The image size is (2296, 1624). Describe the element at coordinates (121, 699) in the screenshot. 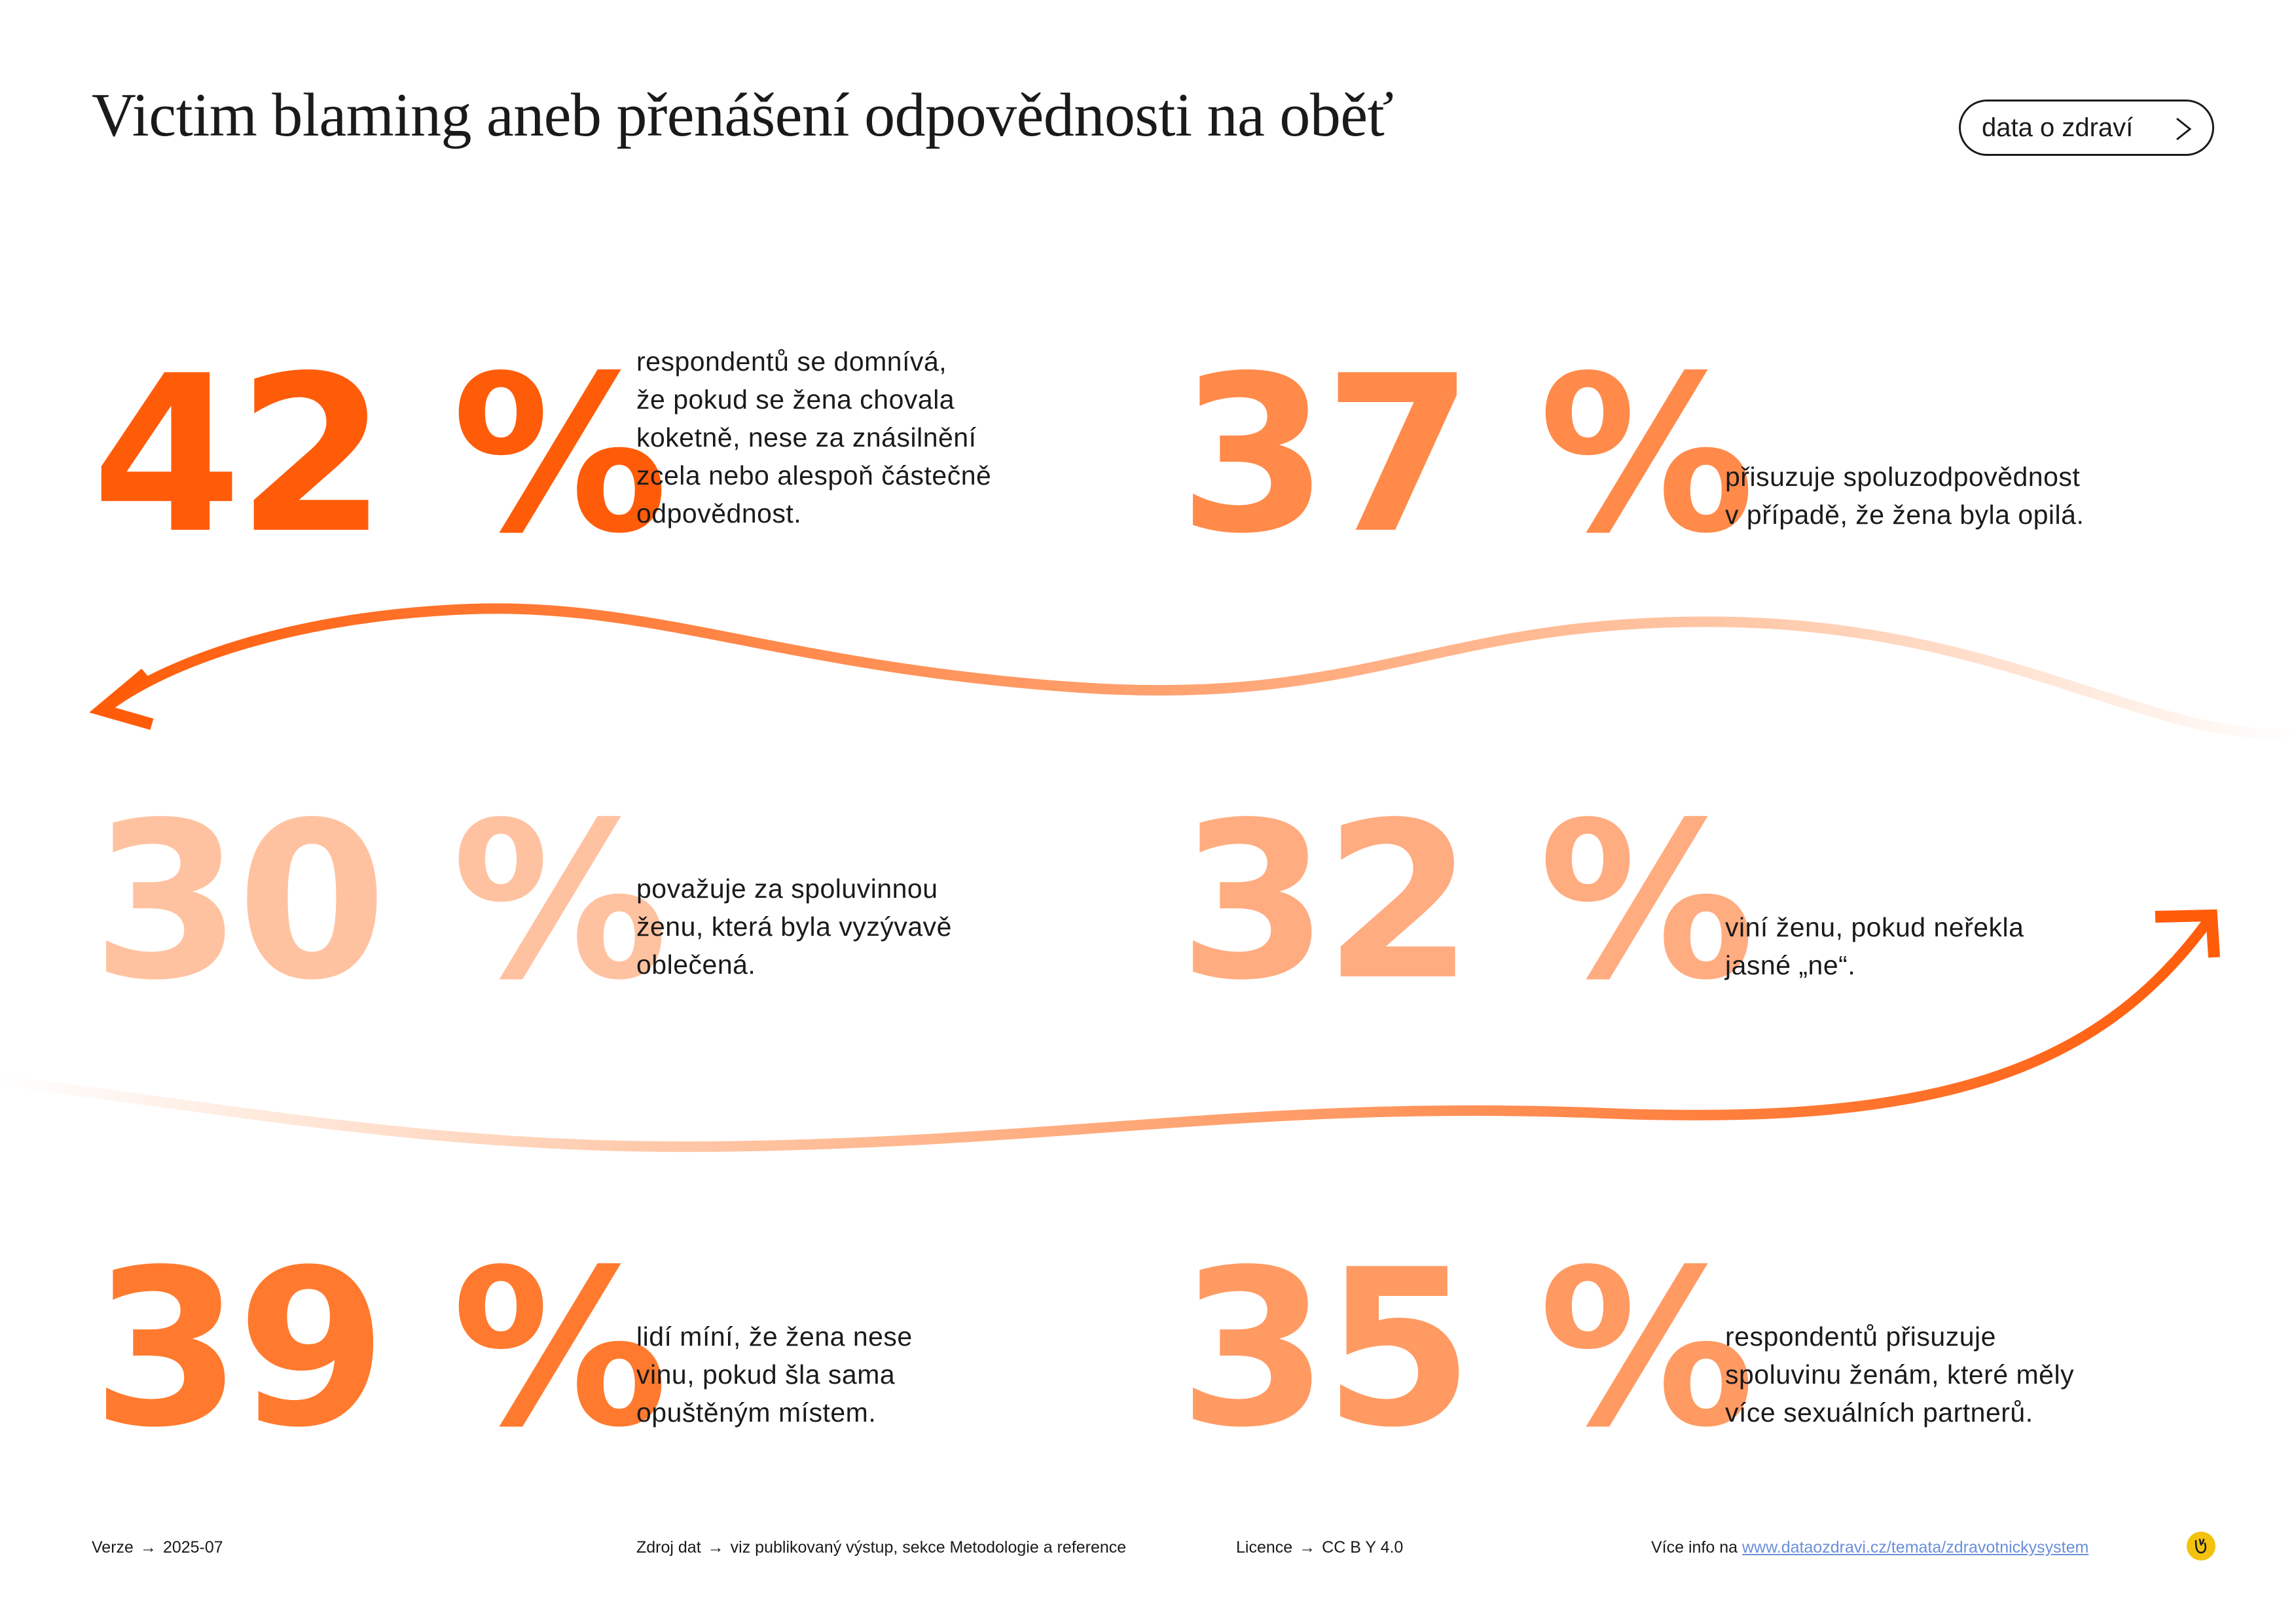

I see `arrow-left-head` at that location.